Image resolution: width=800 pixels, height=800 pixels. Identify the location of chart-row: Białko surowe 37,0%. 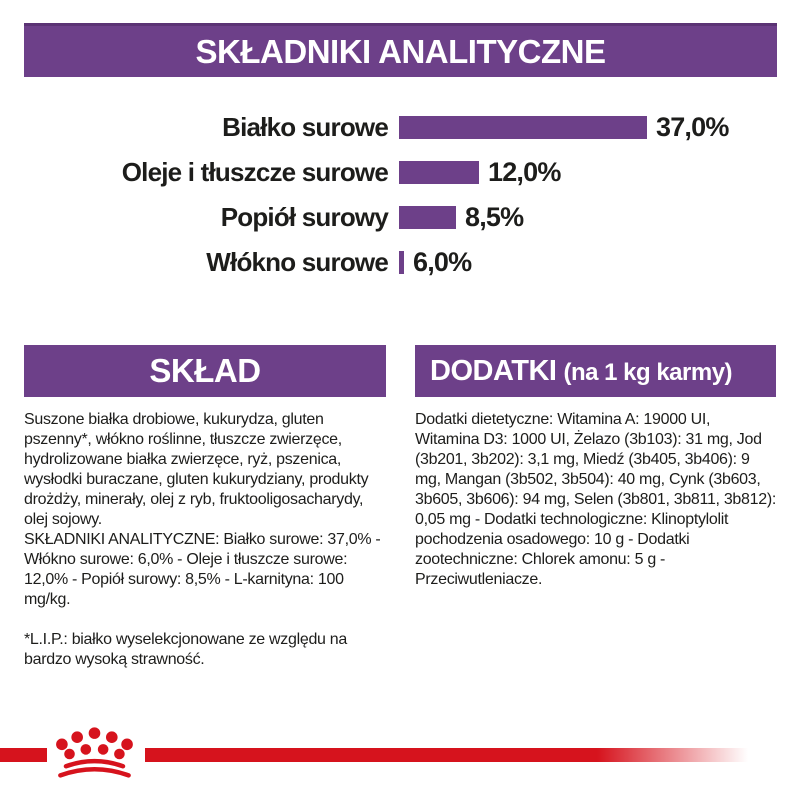
(400, 127).